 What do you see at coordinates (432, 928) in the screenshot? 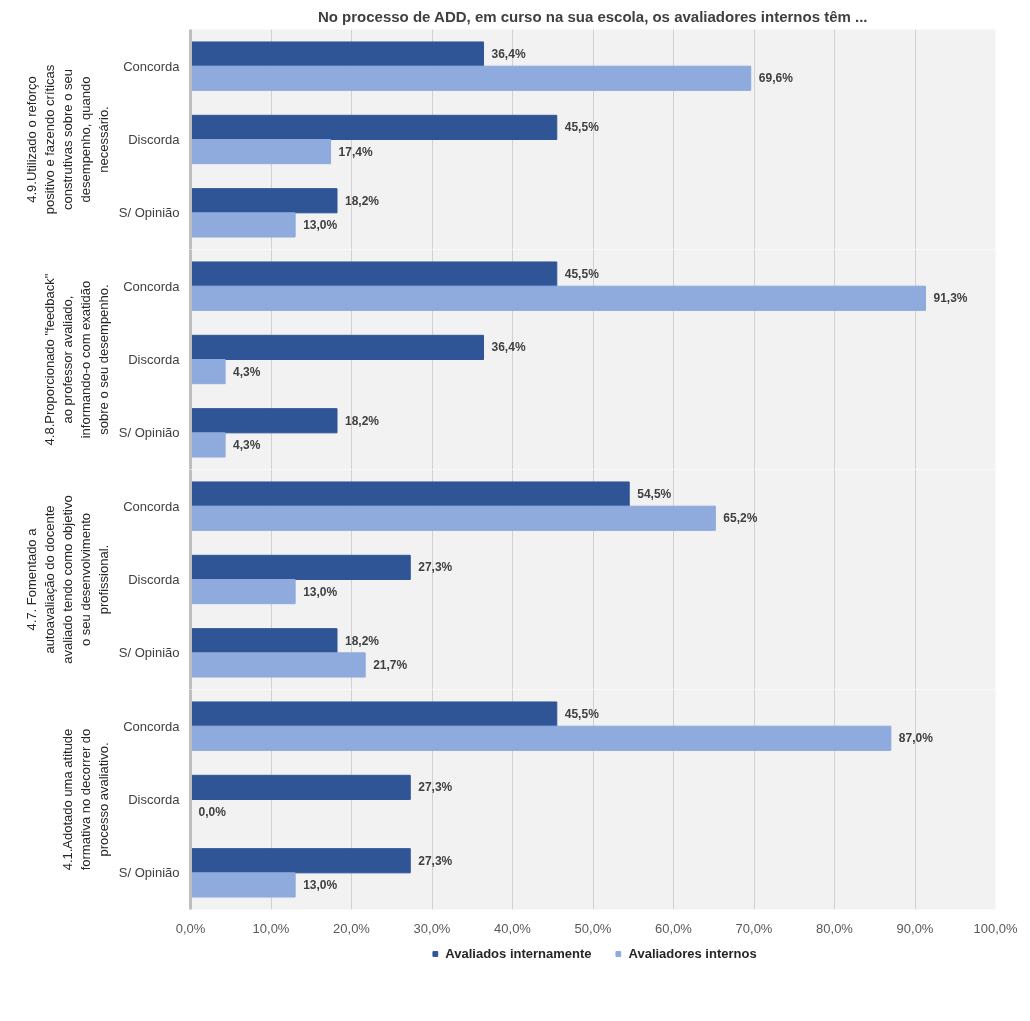
I see `x-tick-label: 30,0%` at bounding box center [432, 928].